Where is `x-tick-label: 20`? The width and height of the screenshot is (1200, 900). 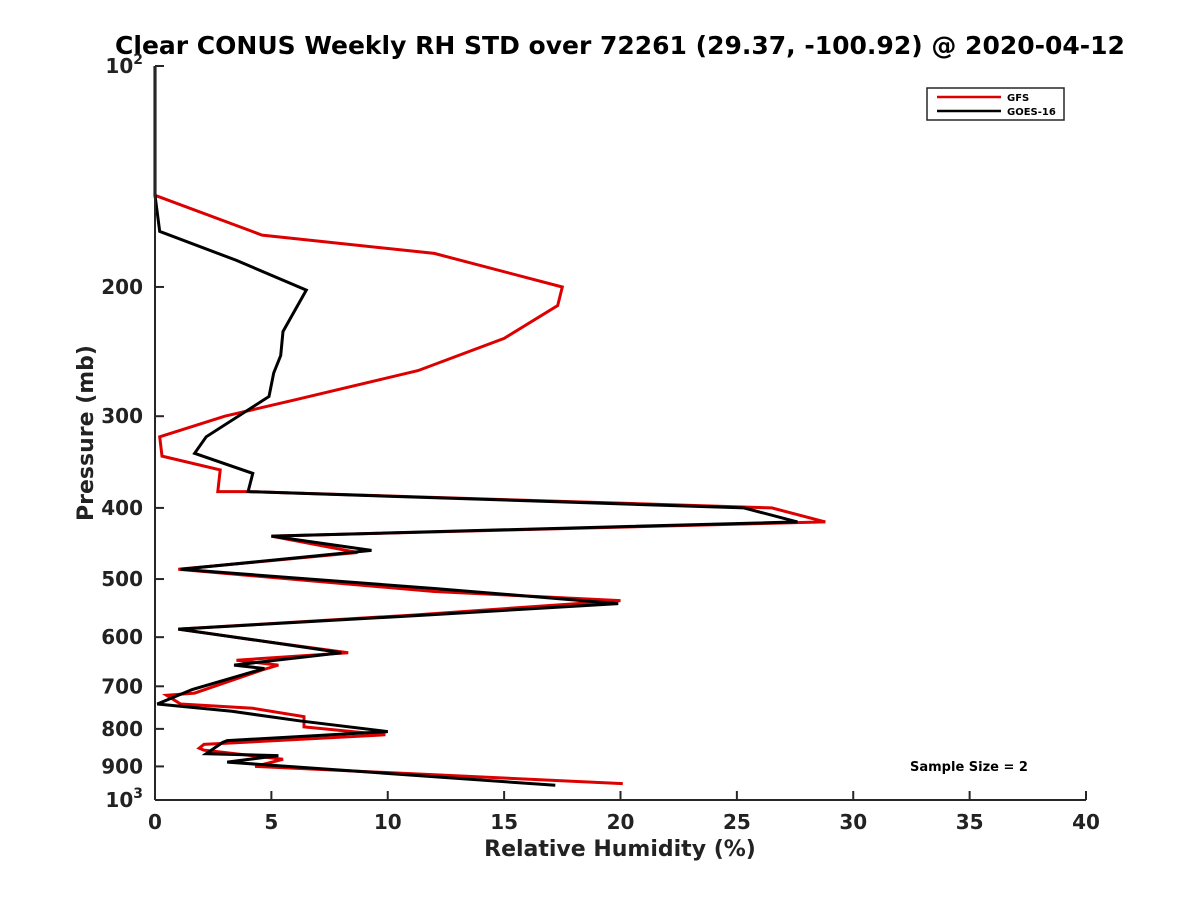
x-tick-label: 20 is located at coordinates (621, 822).